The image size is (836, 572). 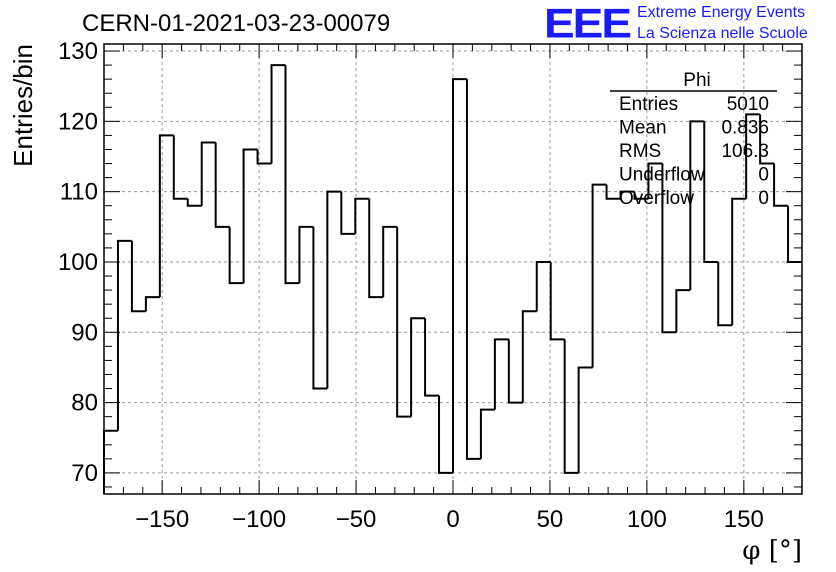 What do you see at coordinates (588, 23) in the screenshot?
I see `eee-logo: EEE` at bounding box center [588, 23].